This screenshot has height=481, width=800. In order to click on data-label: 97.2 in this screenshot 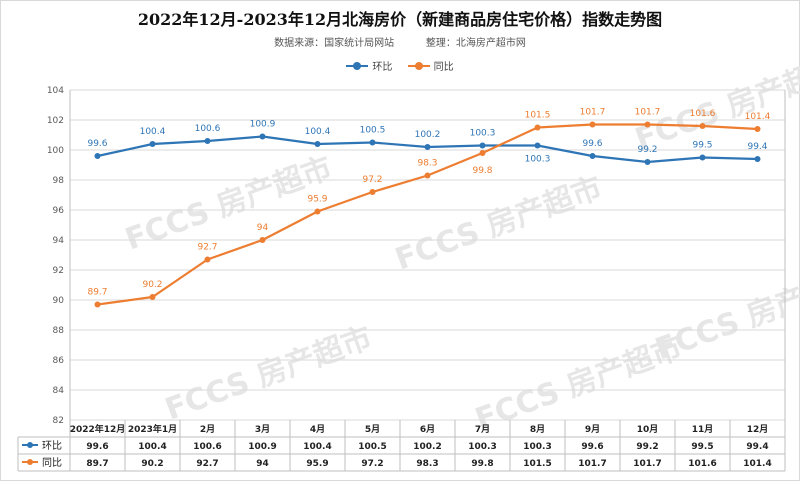, I will do `click(372, 180)`.